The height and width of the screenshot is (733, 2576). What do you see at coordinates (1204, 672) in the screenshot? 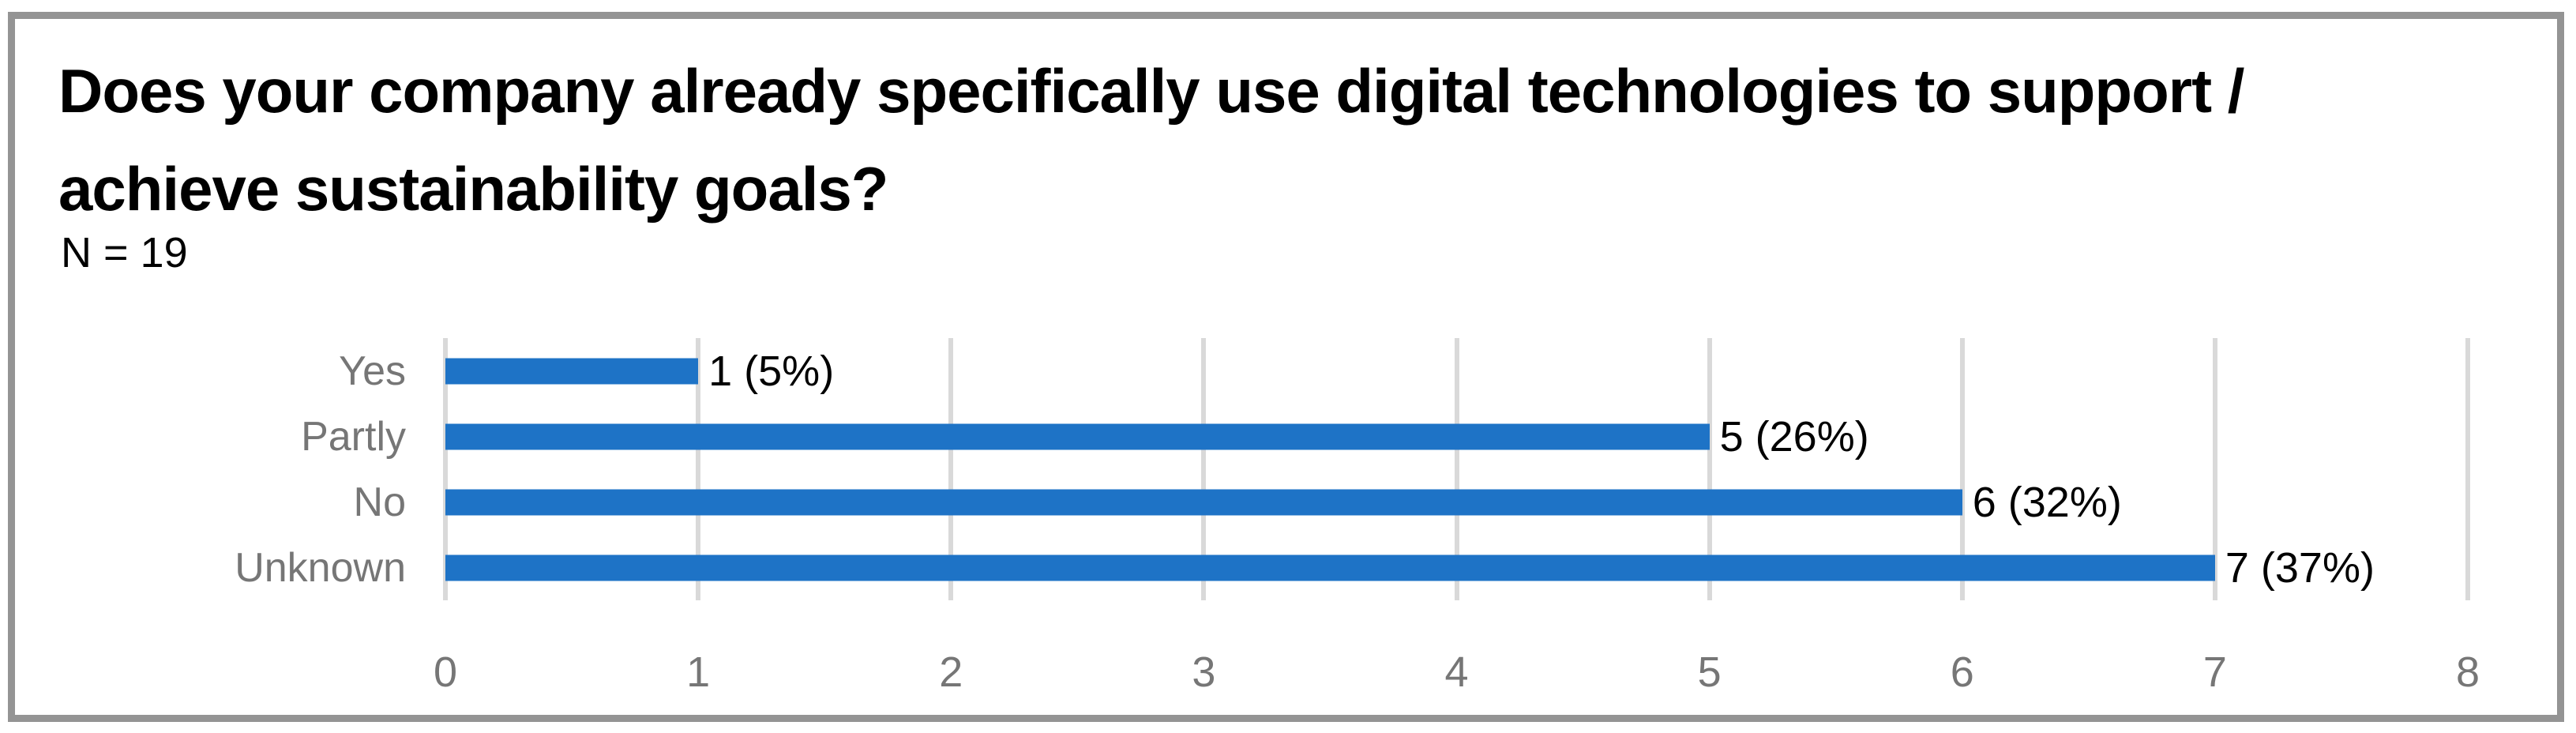
I see `x-tick-label: 3` at bounding box center [1204, 672].